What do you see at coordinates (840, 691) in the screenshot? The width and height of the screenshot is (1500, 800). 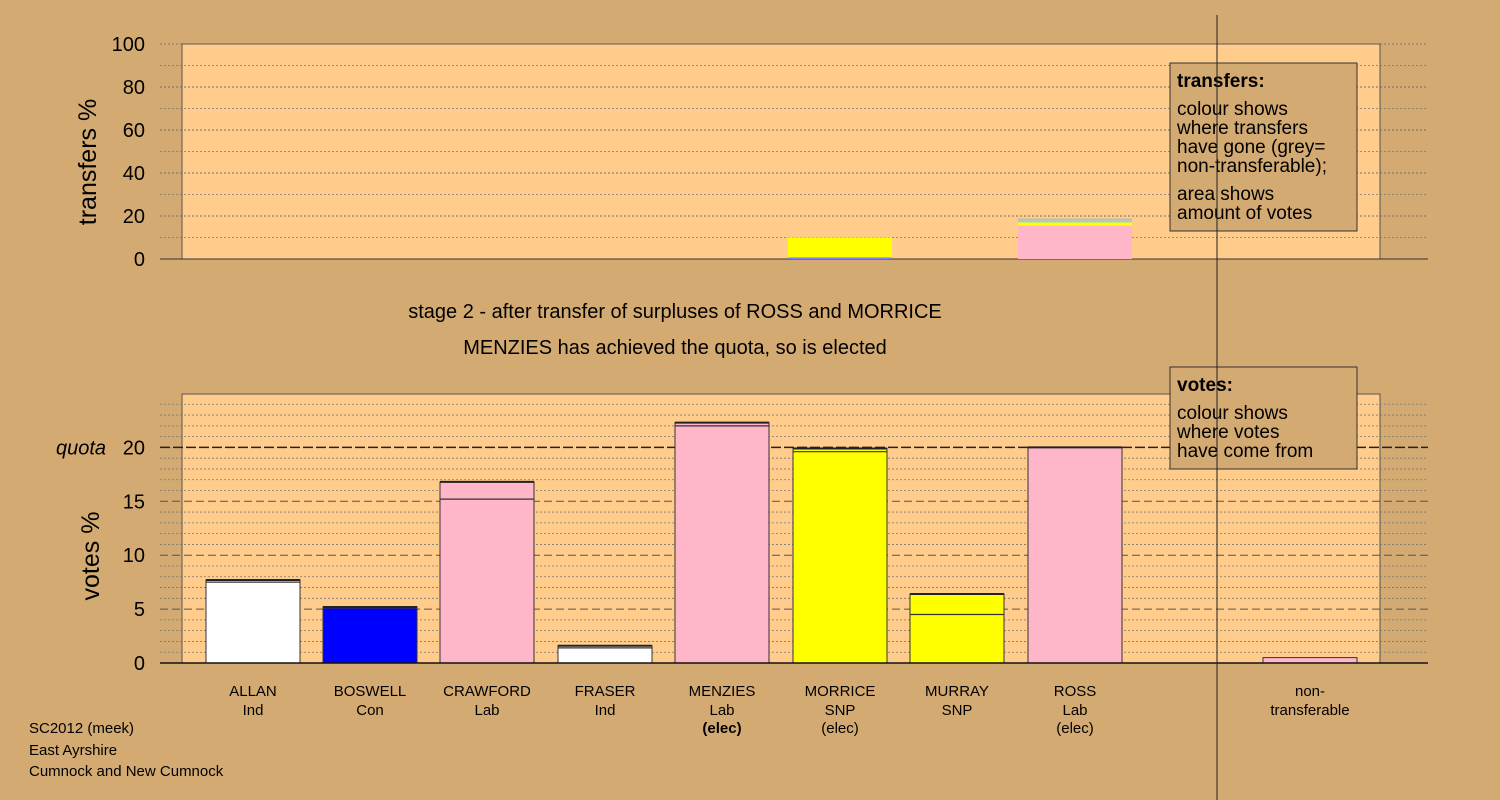 I see `candidate-name-morrice: MORRICE` at bounding box center [840, 691].